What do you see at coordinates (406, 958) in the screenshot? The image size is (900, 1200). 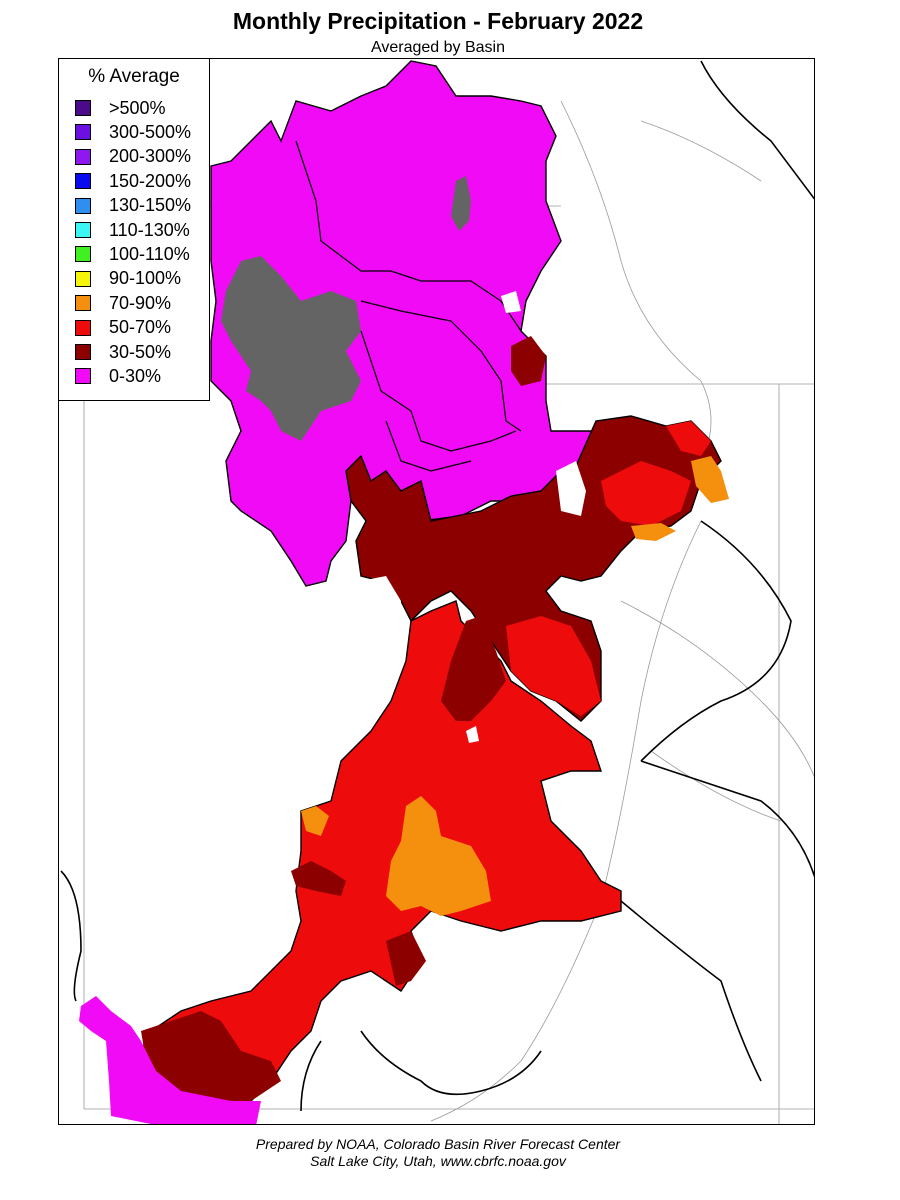 I see `region-30-50-south3` at bounding box center [406, 958].